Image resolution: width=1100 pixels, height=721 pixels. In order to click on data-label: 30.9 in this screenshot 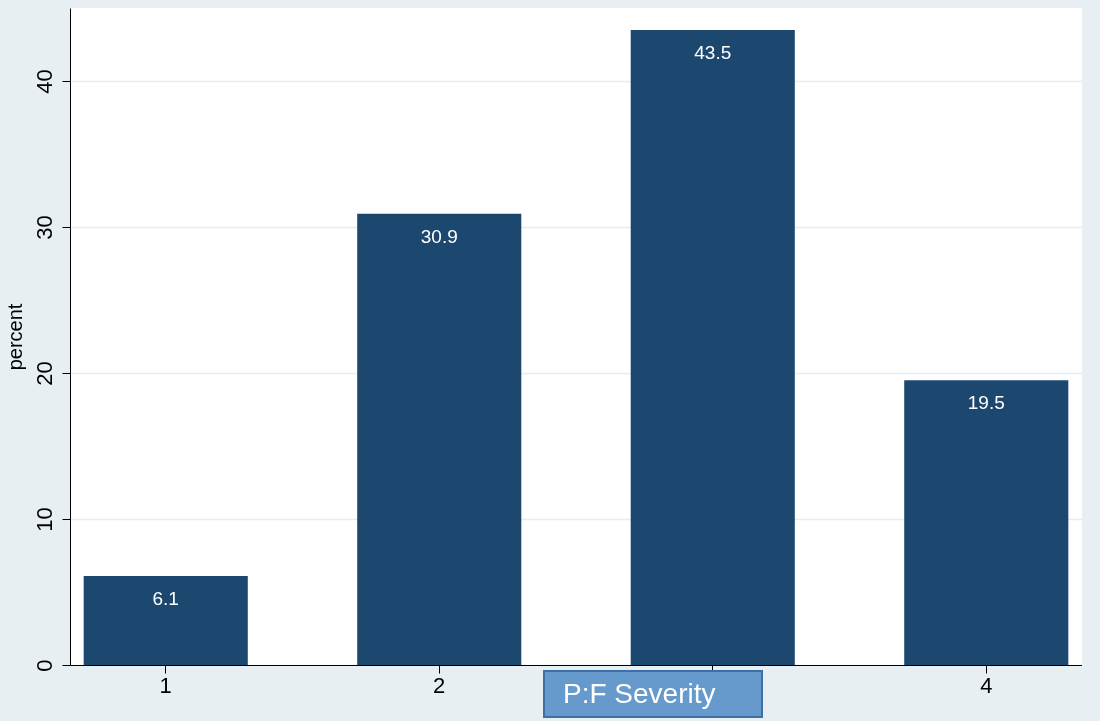, I will do `click(439, 236)`.